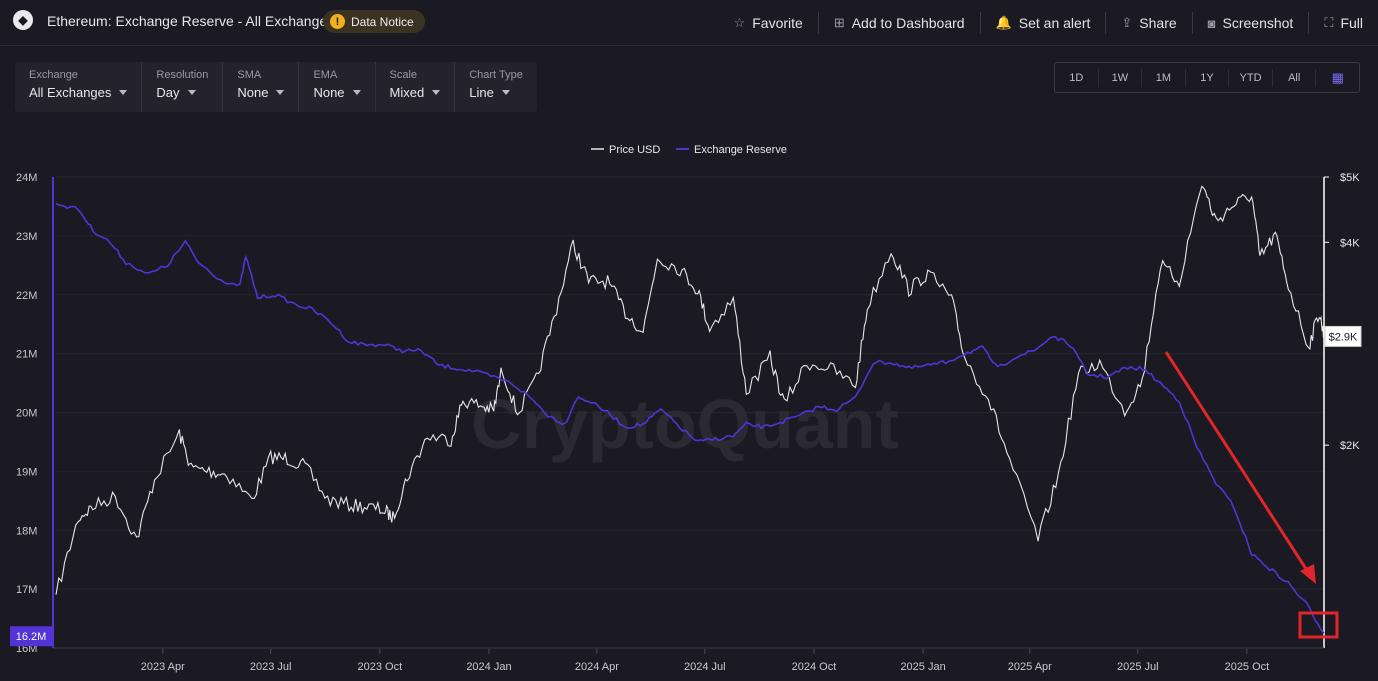  I want to click on star-icon: ☆, so click(739, 22).